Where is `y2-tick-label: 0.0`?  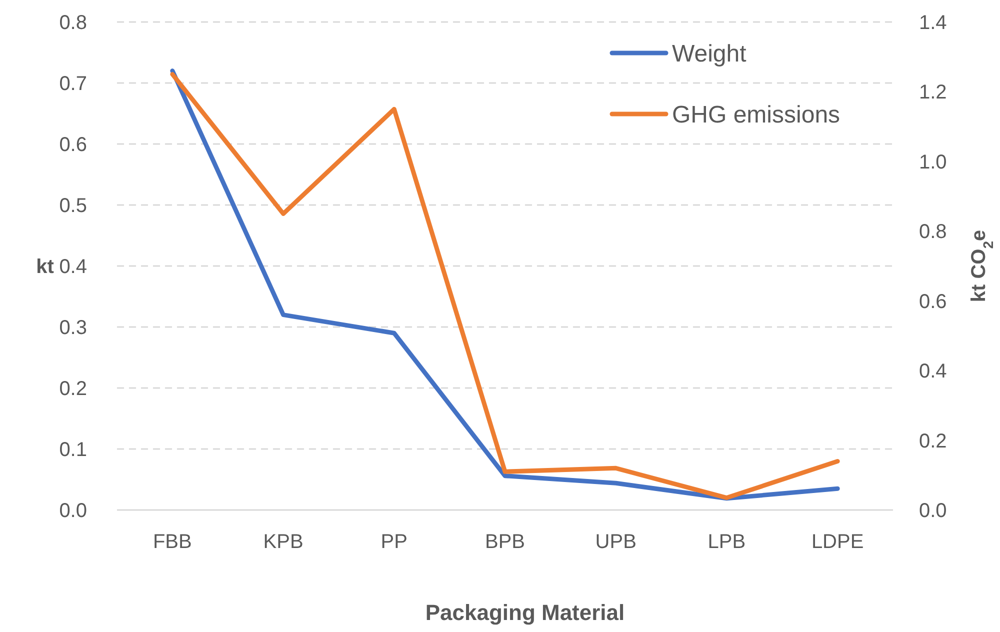
y2-tick-label: 0.0 is located at coordinates (933, 511).